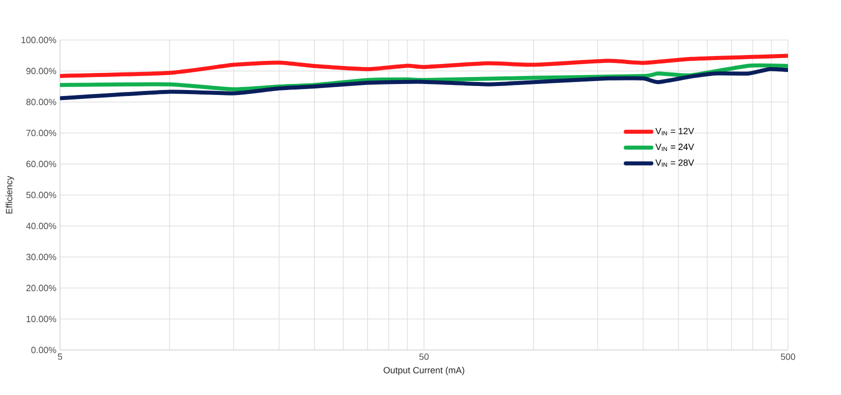 The image size is (841, 395). What do you see at coordinates (41, 319) in the screenshot?
I see `y-tick-label: 10.00%` at bounding box center [41, 319].